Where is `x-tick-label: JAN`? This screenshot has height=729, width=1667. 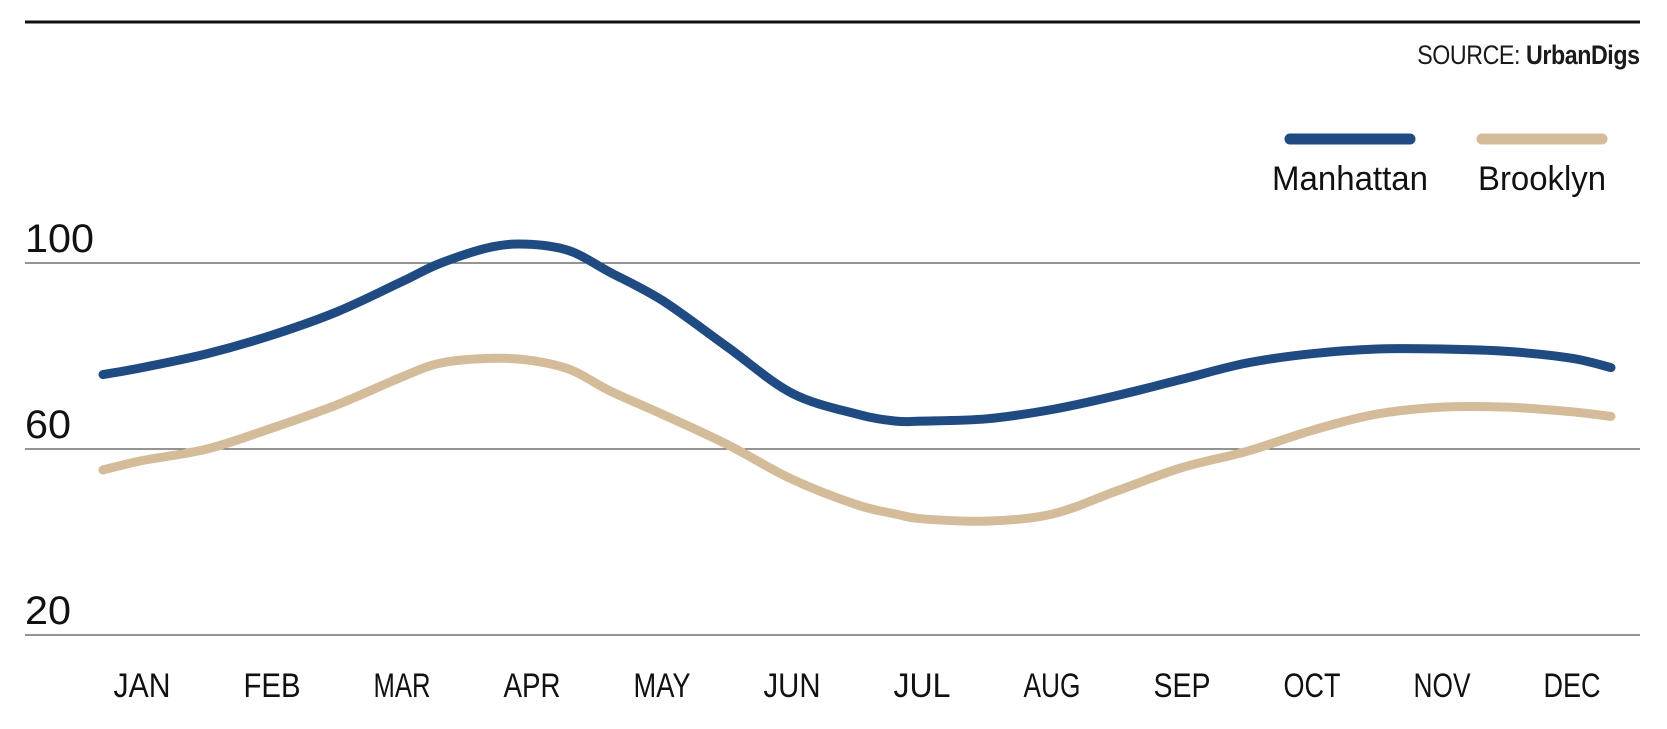
x-tick-label: JAN is located at coordinates (142, 686).